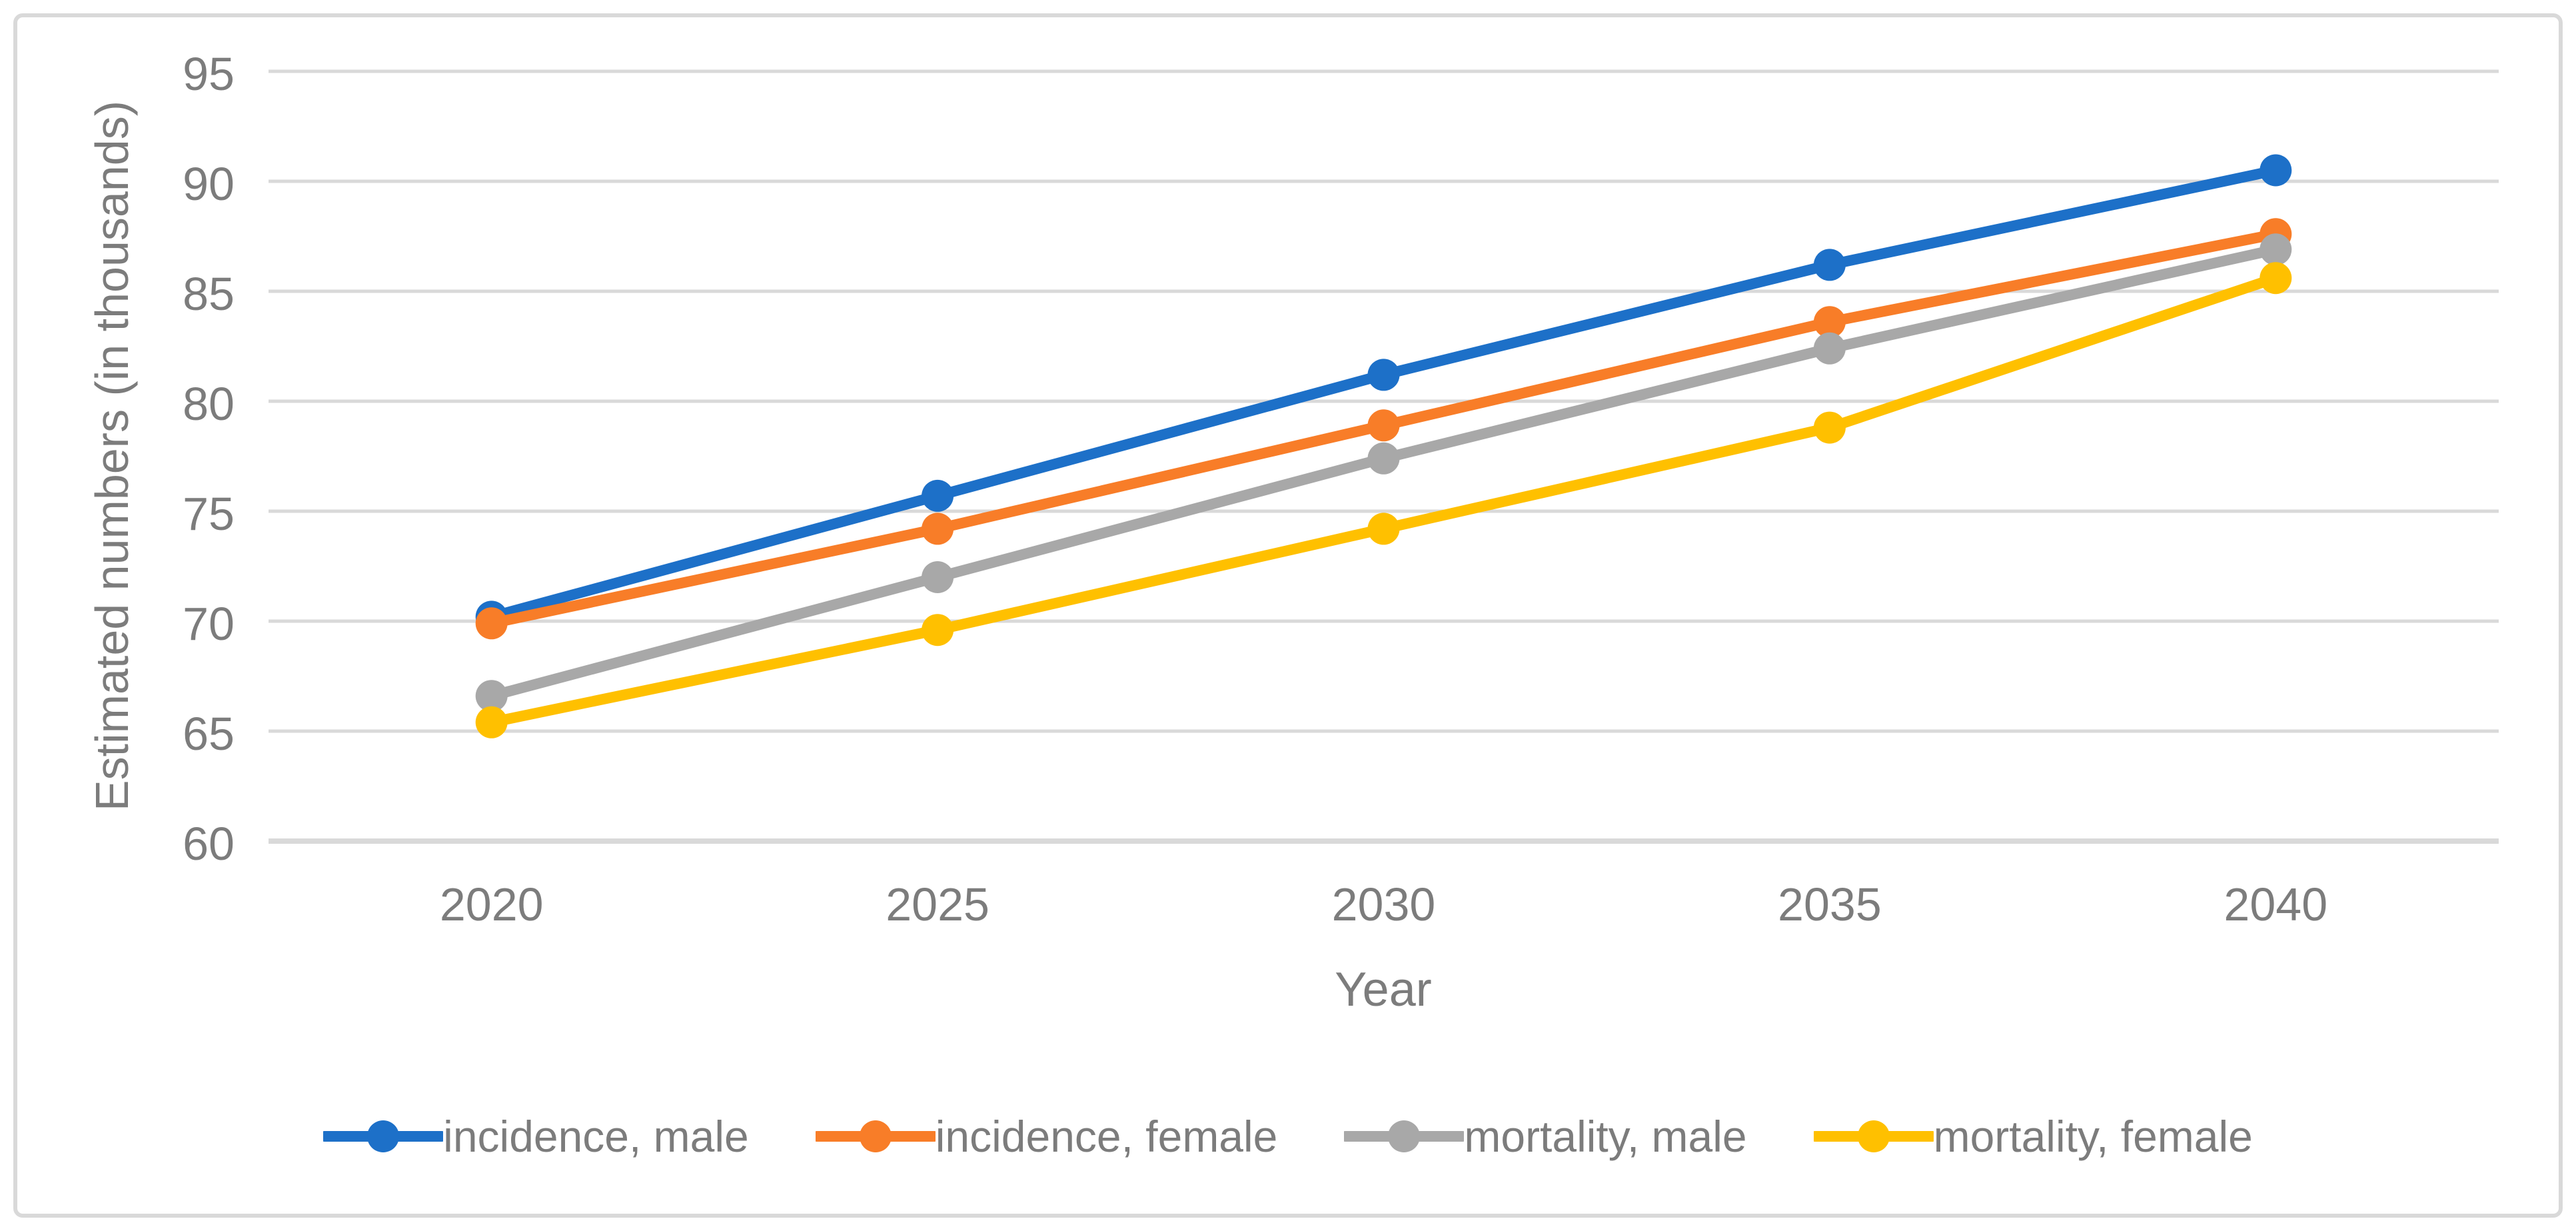 The width and height of the screenshot is (2576, 1231). What do you see at coordinates (1106, 1136) in the screenshot?
I see `legend-label: incidence, female` at bounding box center [1106, 1136].